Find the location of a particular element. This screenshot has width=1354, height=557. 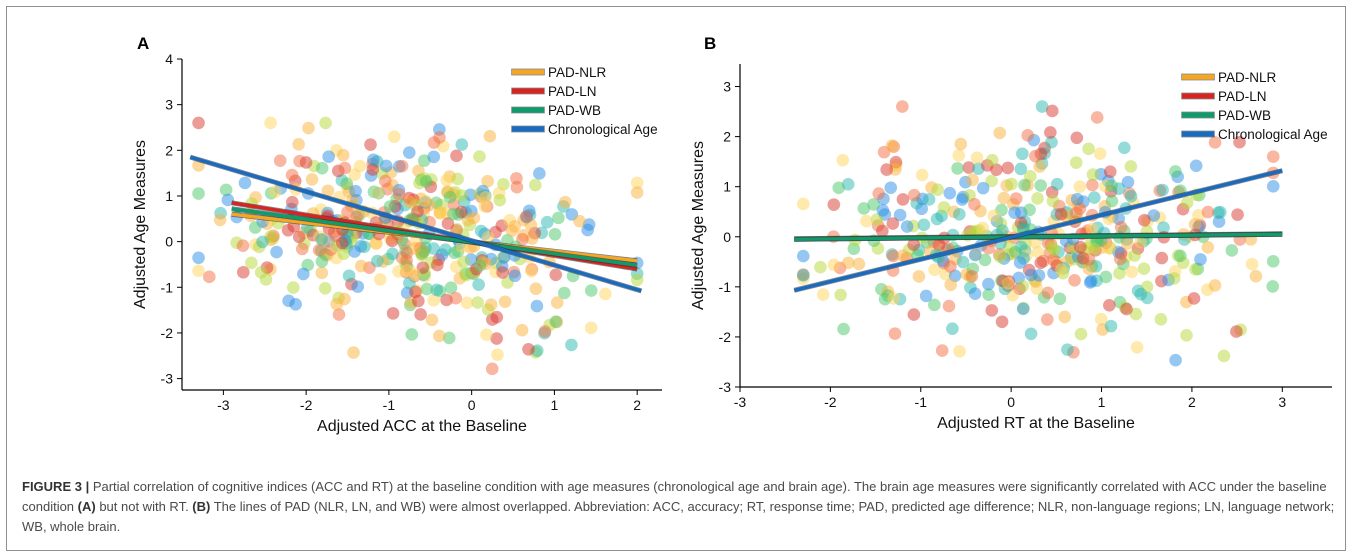

legend-label: Chronological Age is located at coordinates (1273, 134).